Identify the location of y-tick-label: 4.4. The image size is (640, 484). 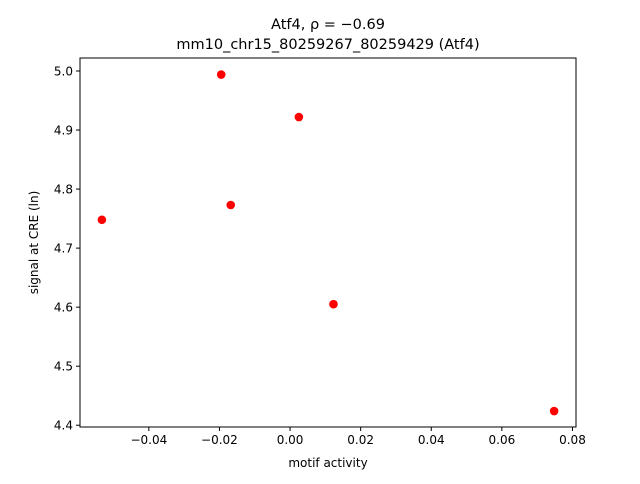
(63, 426).